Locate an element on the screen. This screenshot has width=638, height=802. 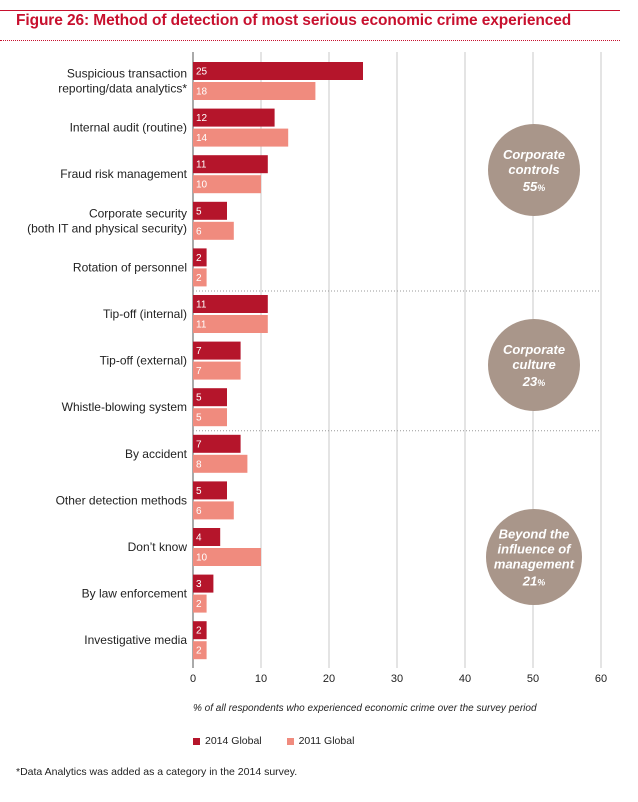
bar-value-2011-9: 6 is located at coordinates (199, 511).